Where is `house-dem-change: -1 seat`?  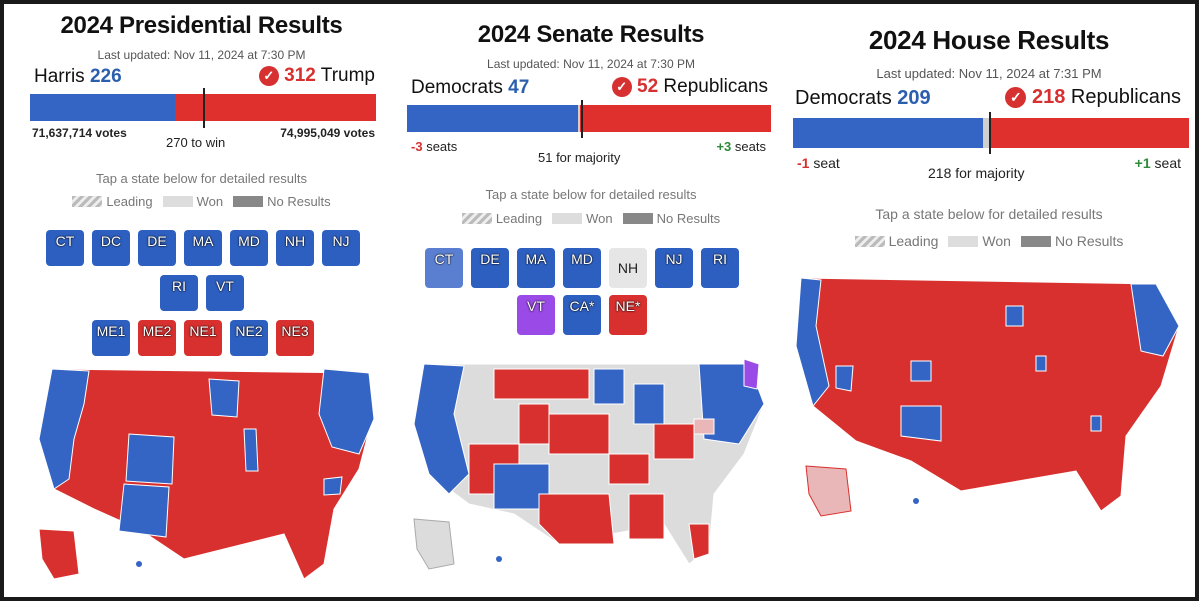
house-dem-change: -1 seat is located at coordinates (818, 163).